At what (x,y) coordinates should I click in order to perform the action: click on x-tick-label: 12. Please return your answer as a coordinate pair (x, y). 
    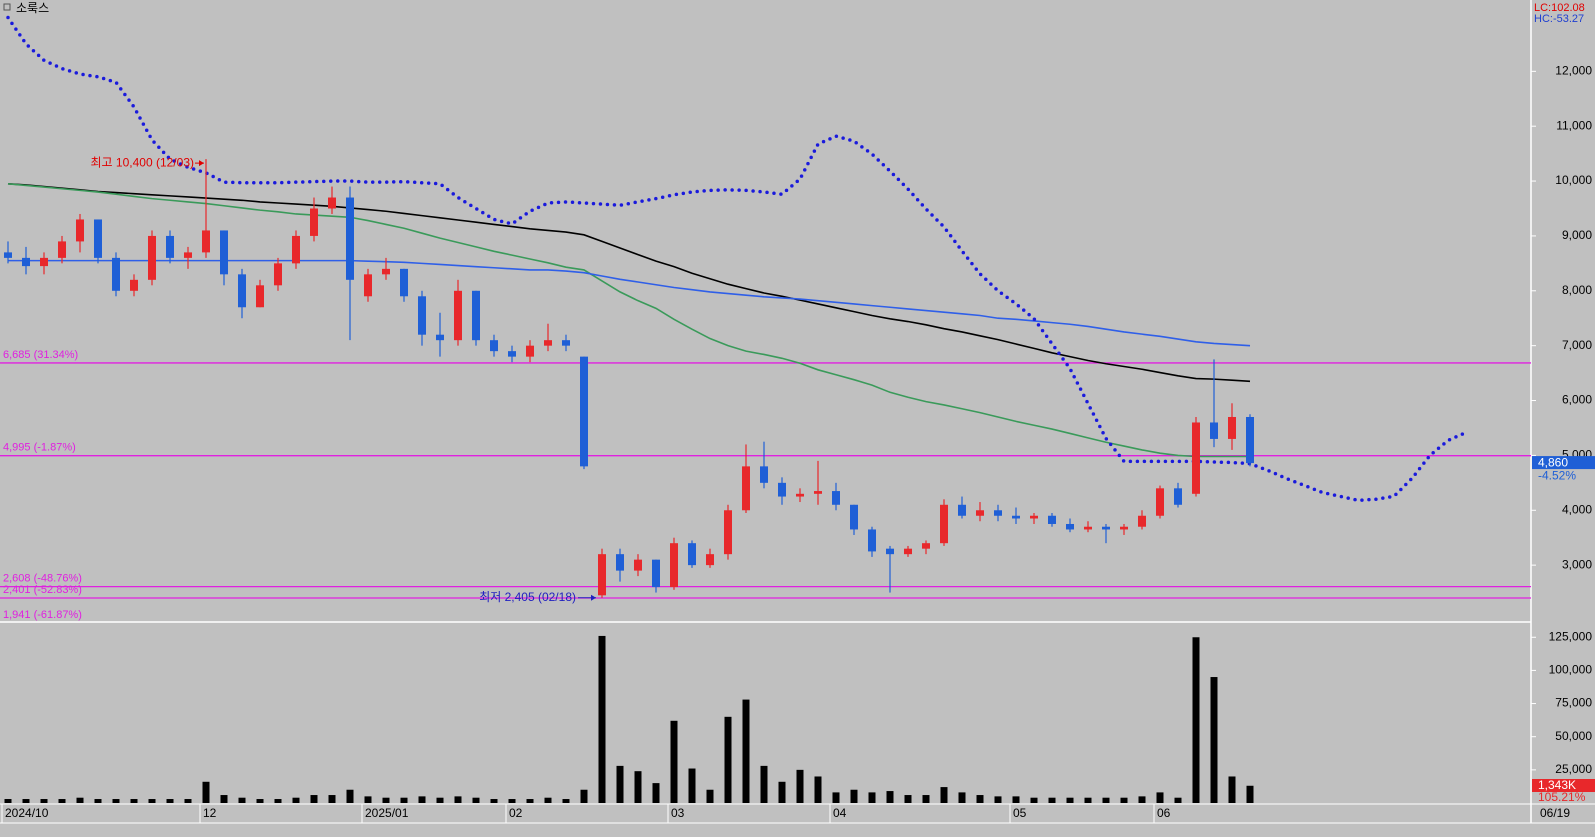
    Looking at the image, I should click on (210, 813).